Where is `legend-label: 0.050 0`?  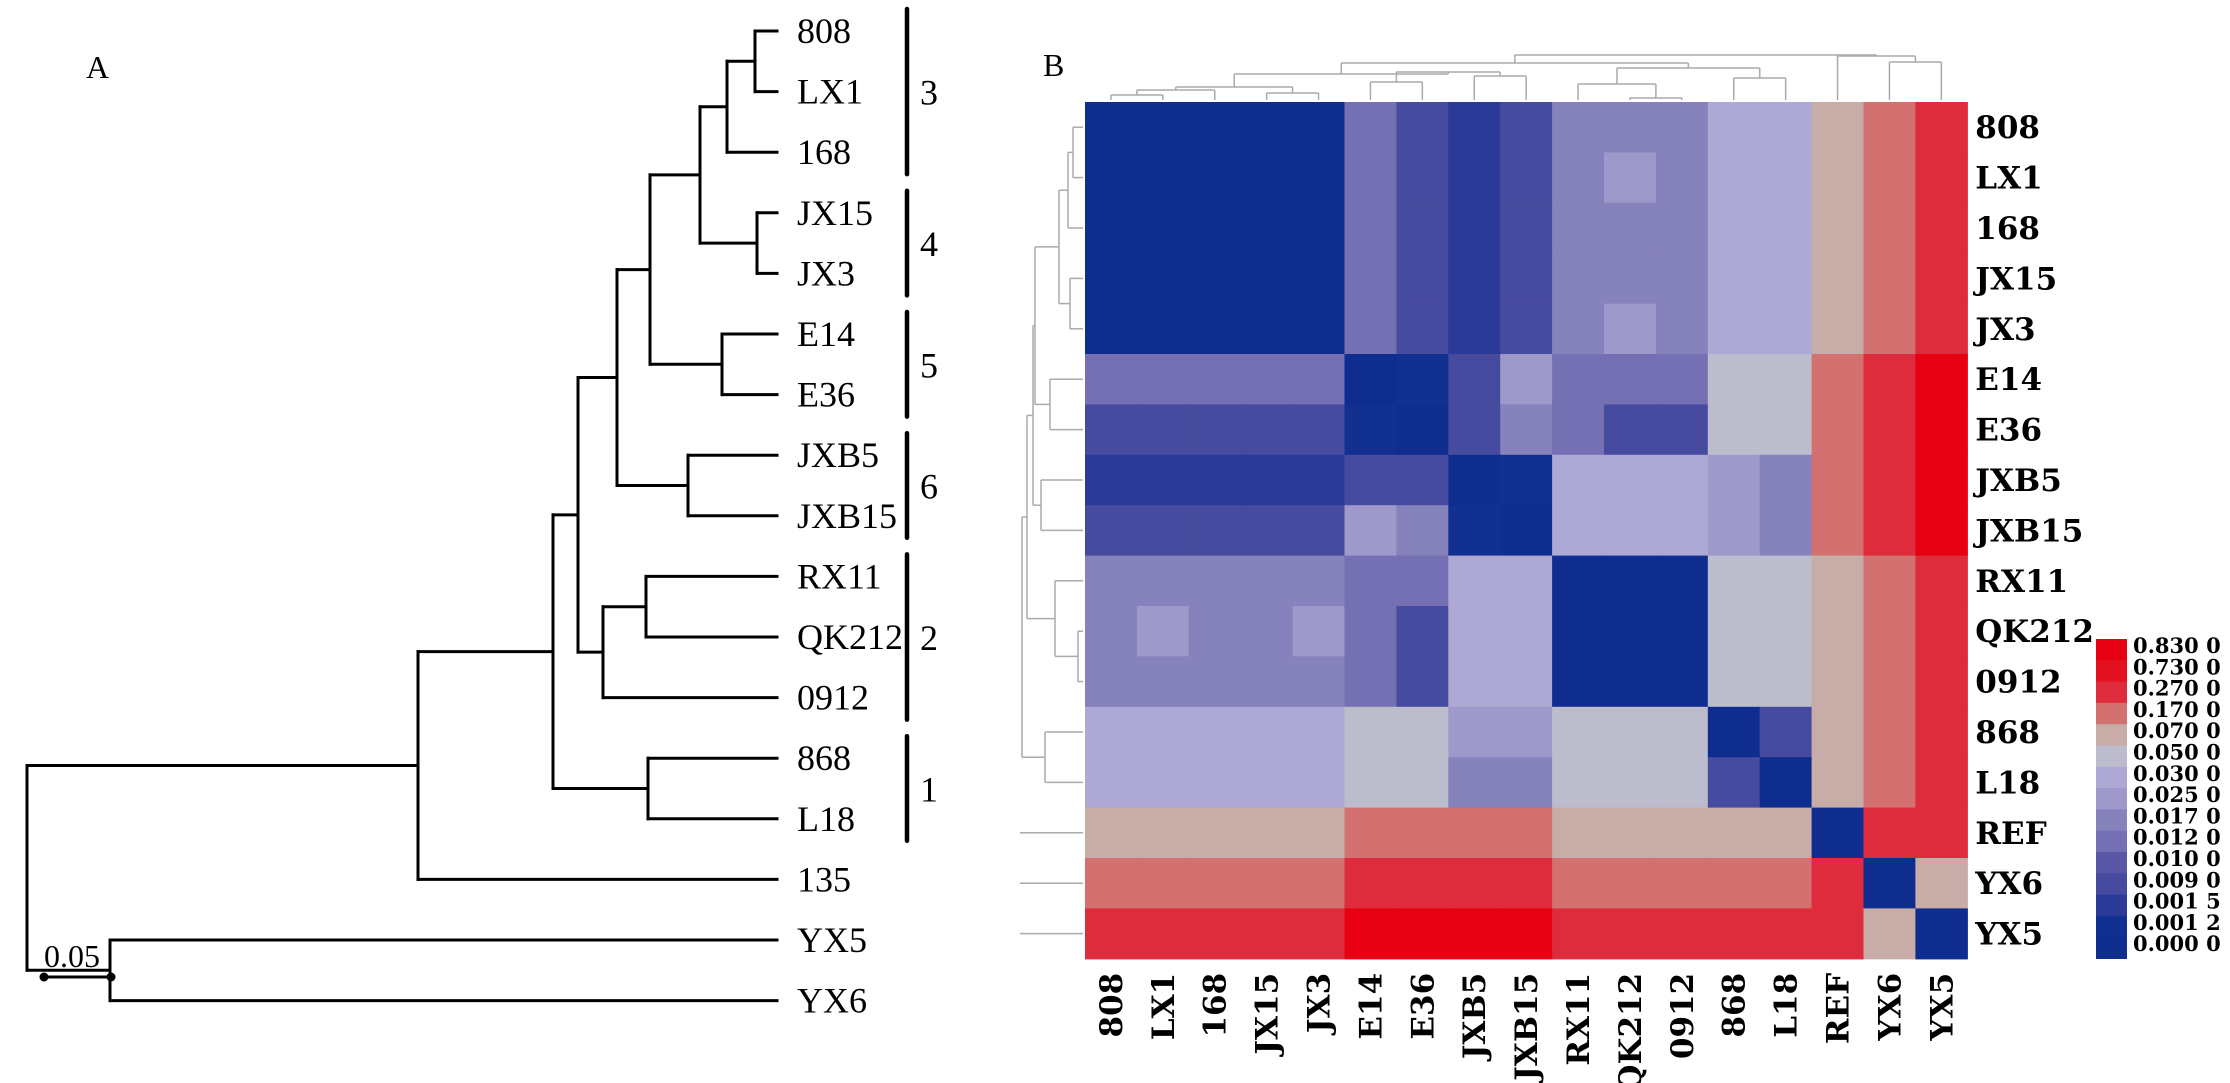 legend-label: 0.050 0 is located at coordinates (2177, 752).